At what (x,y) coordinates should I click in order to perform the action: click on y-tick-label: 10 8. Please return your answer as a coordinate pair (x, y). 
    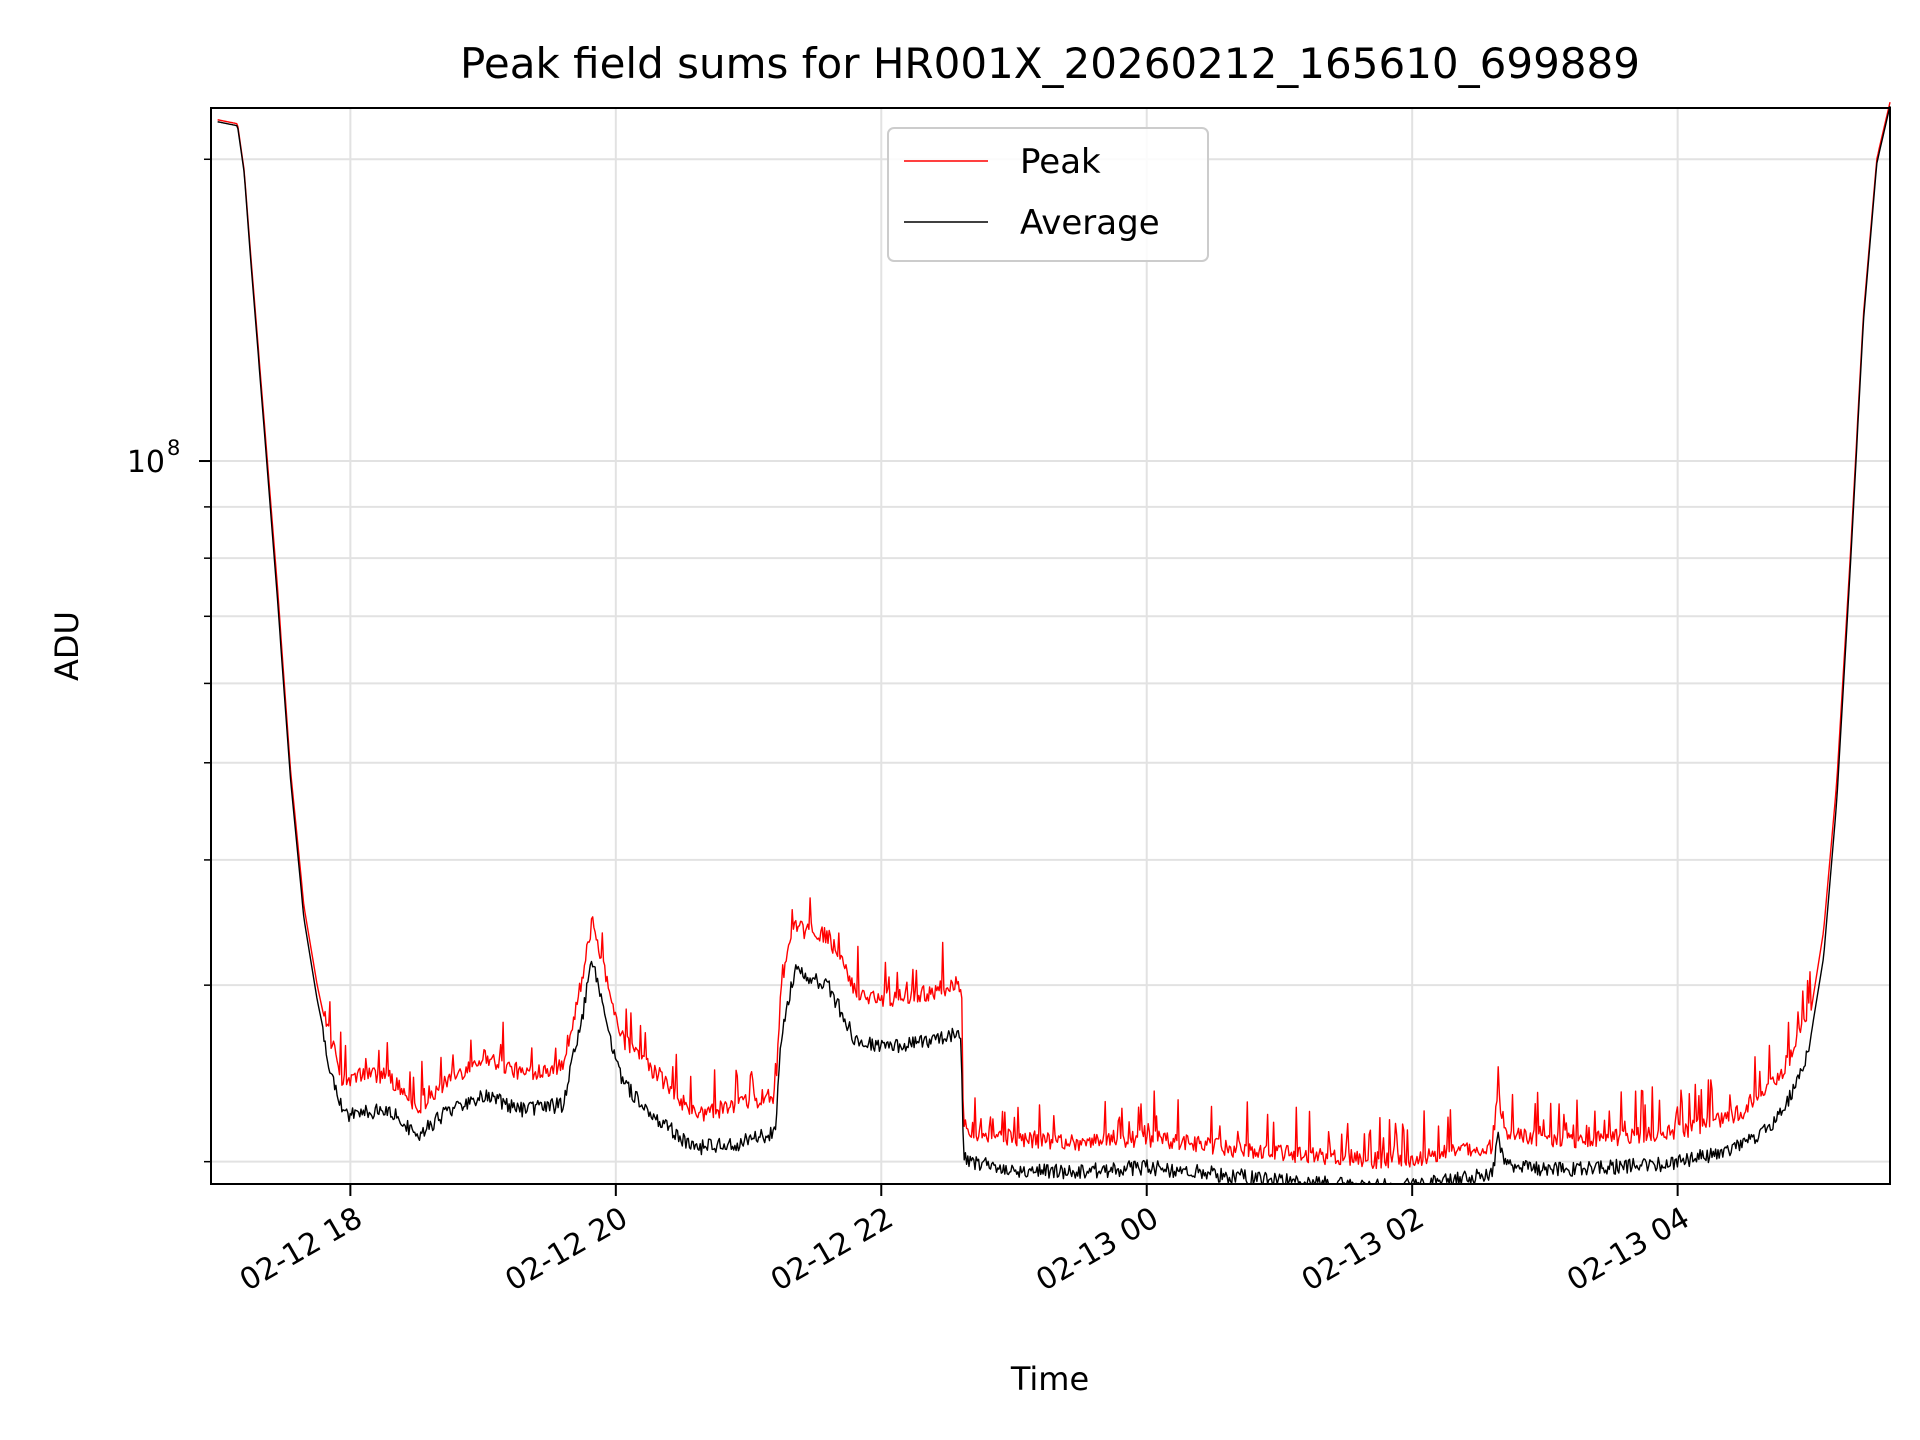
    Looking at the image, I should click on (154, 458).